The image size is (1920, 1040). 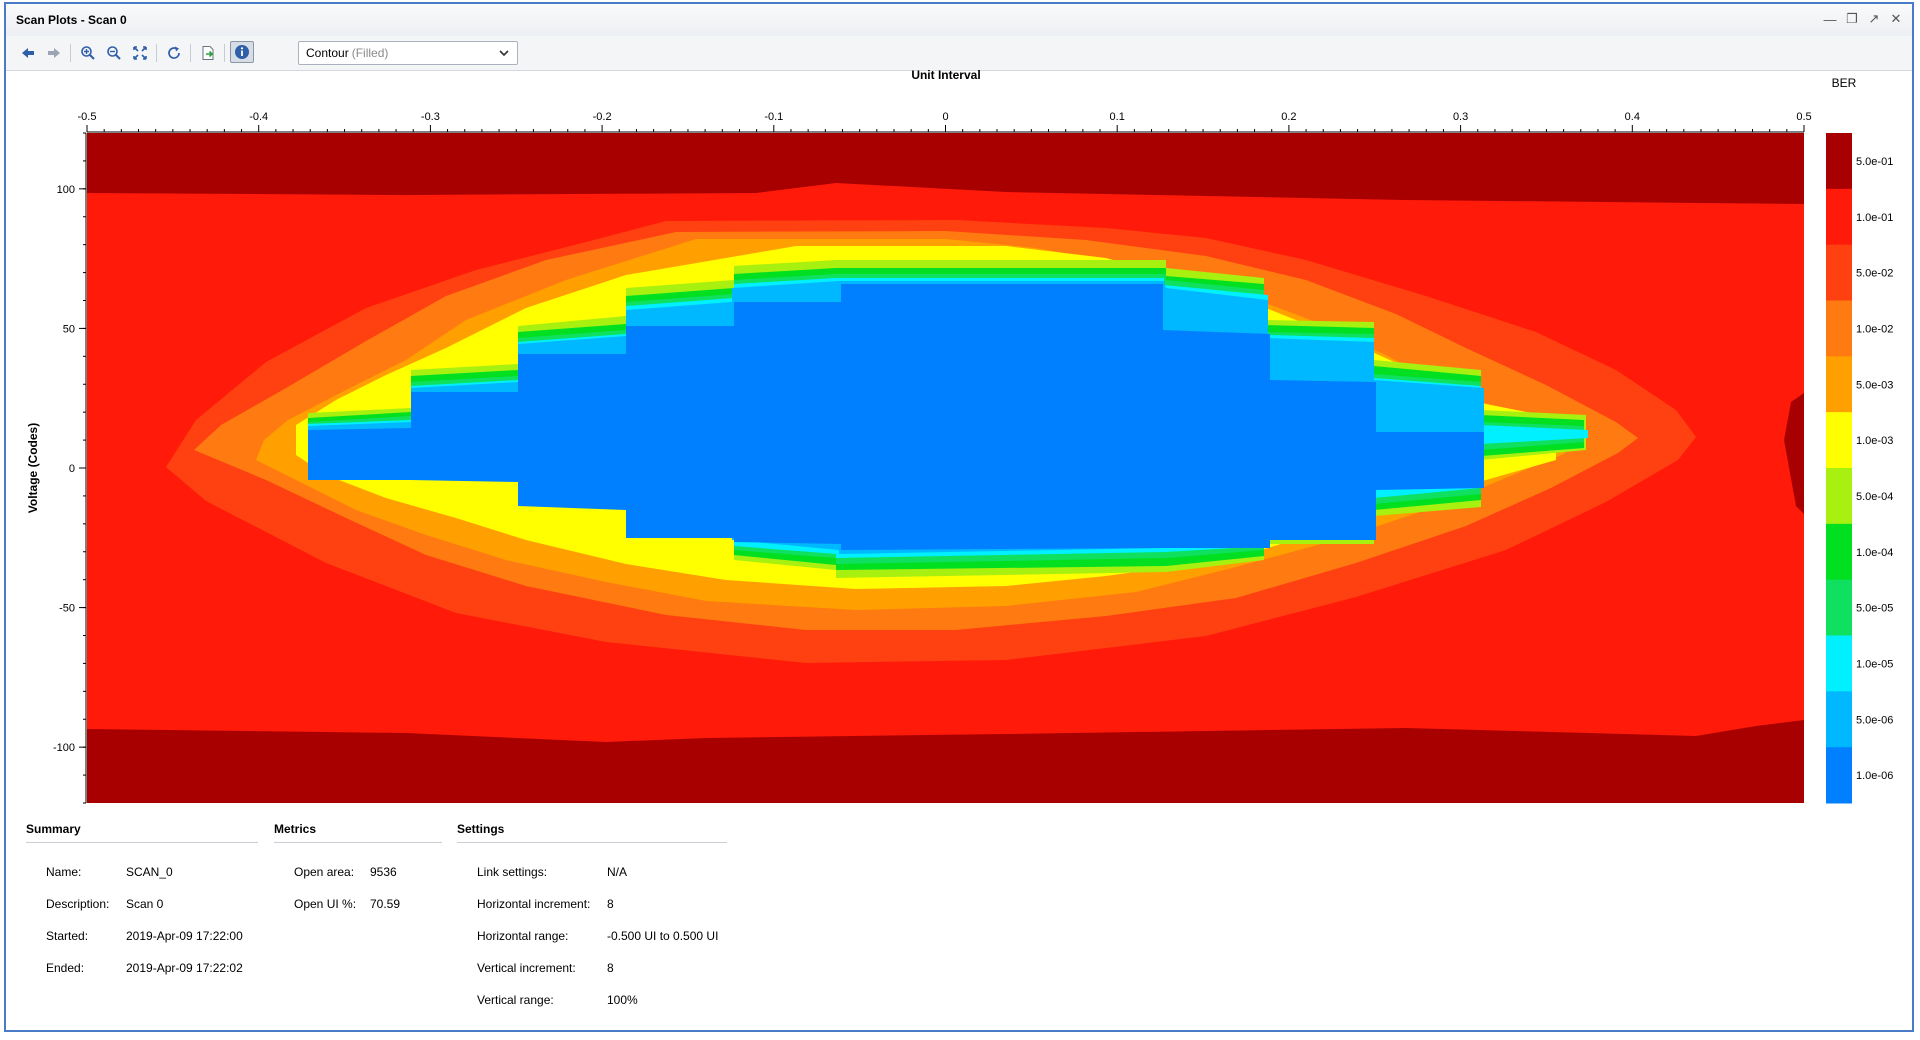 What do you see at coordinates (617, 872) in the screenshot?
I see `row-value: N/A` at bounding box center [617, 872].